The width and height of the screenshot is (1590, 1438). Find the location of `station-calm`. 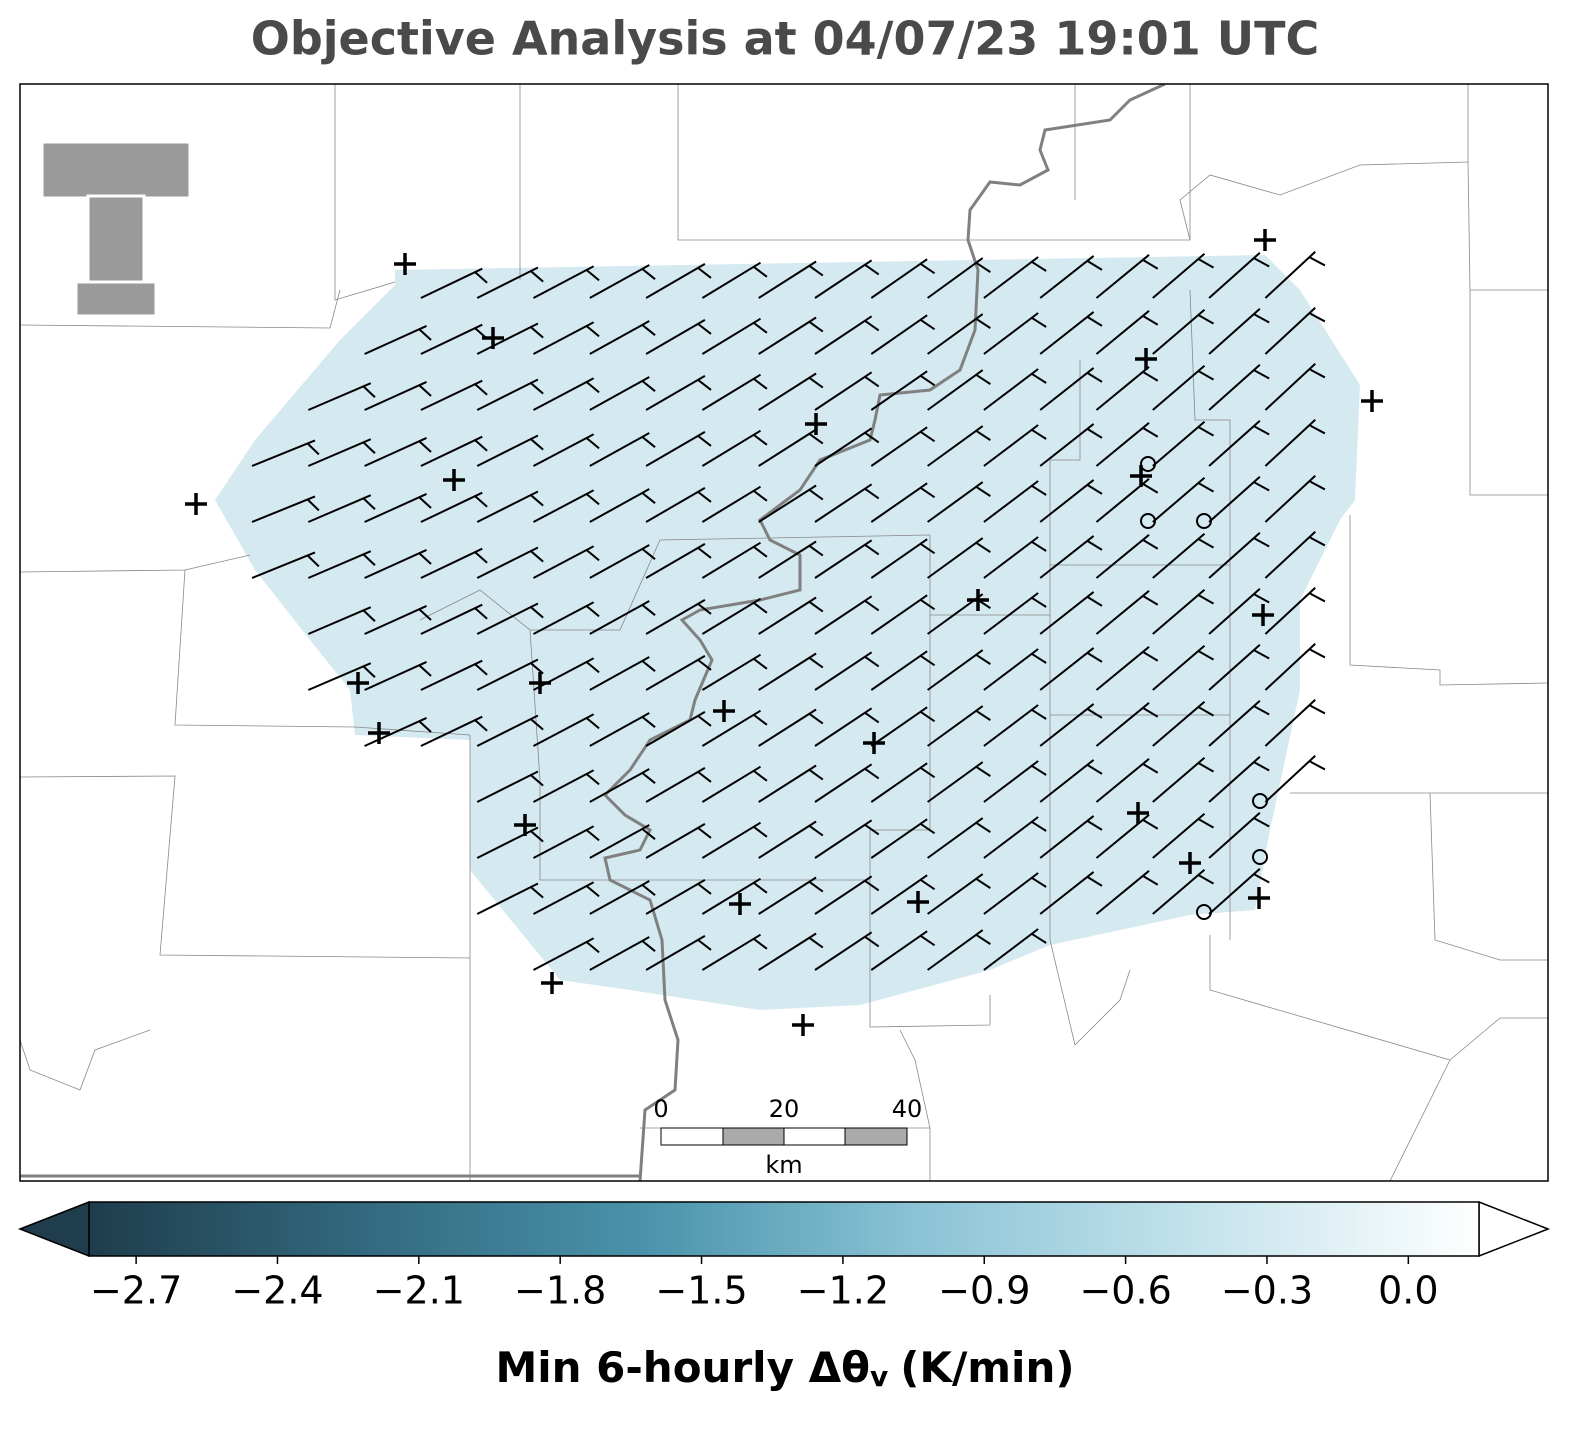

station-calm is located at coordinates (1260, 801).